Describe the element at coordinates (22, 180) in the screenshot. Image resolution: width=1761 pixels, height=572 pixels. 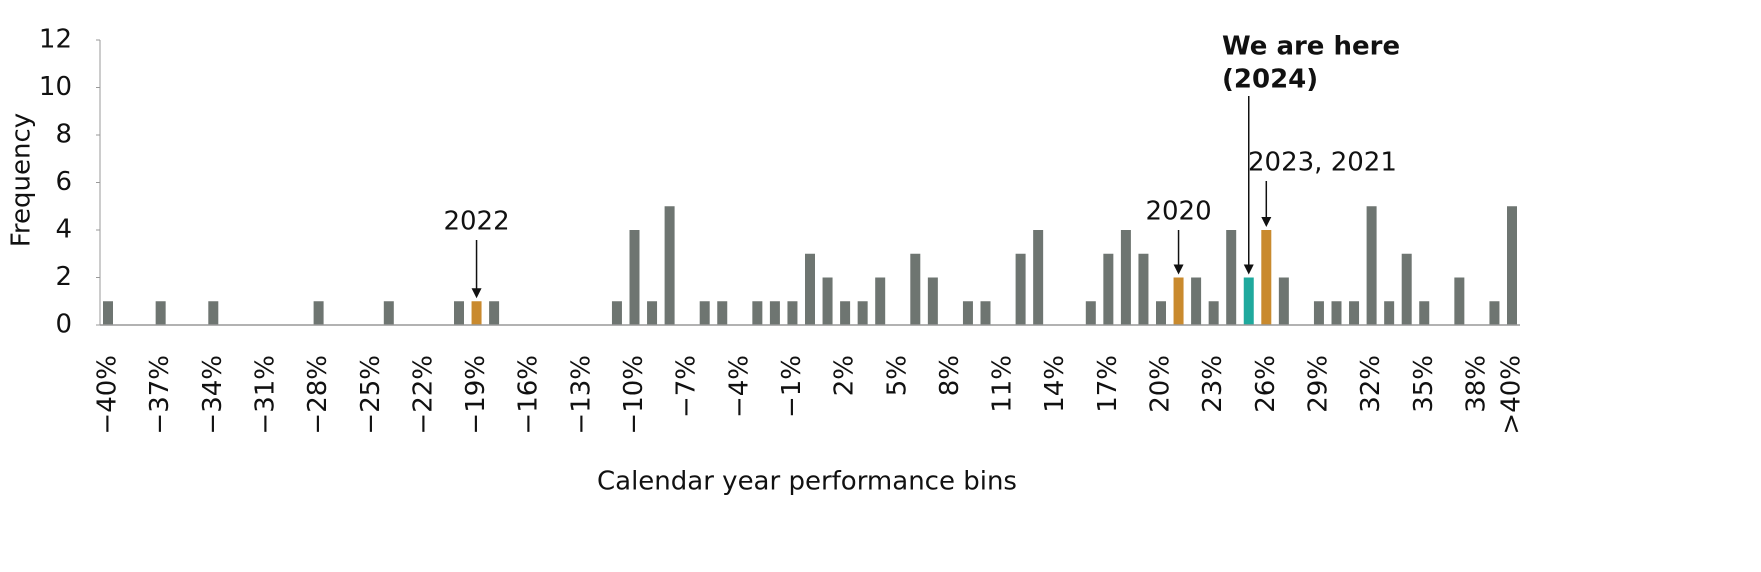
I see `y-axis-label: Frequency` at that location.